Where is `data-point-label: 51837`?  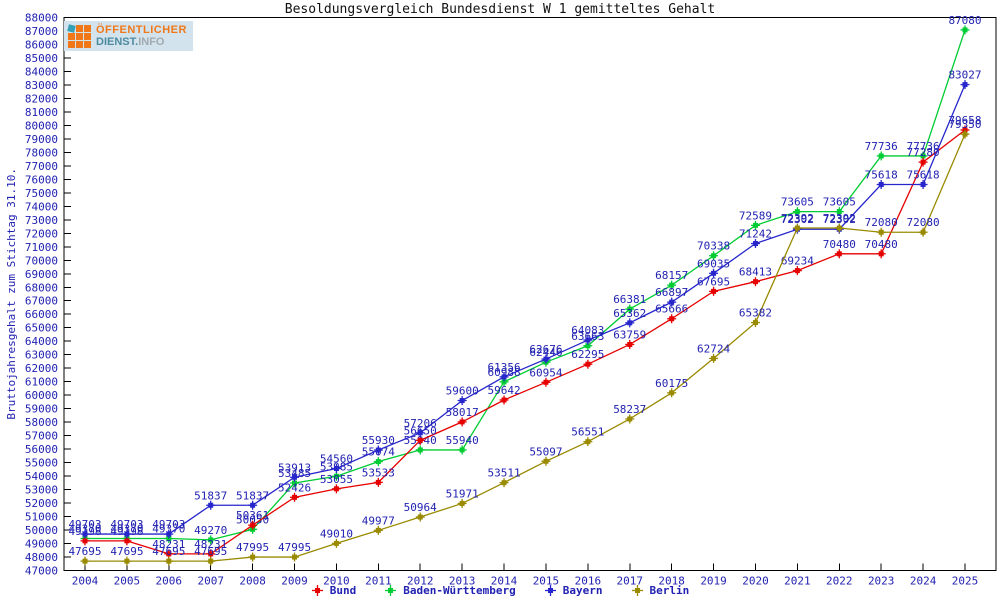
data-point-label: 51837 is located at coordinates (210, 495).